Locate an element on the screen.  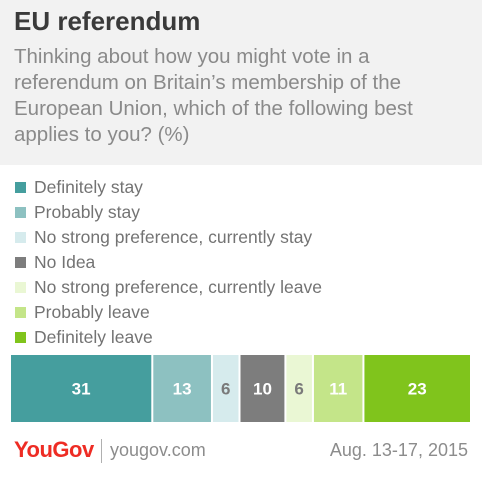
footer-site-link: yougov.com is located at coordinates (158, 450).